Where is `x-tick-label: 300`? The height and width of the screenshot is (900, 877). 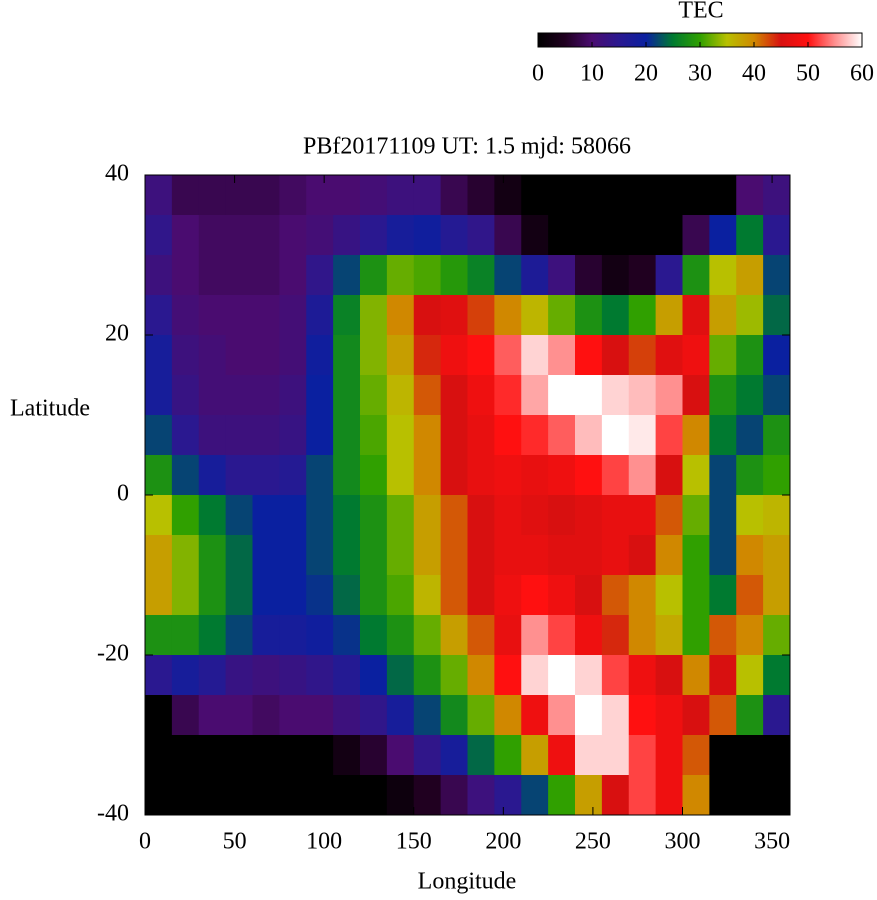 x-tick-label: 300 is located at coordinates (683, 842).